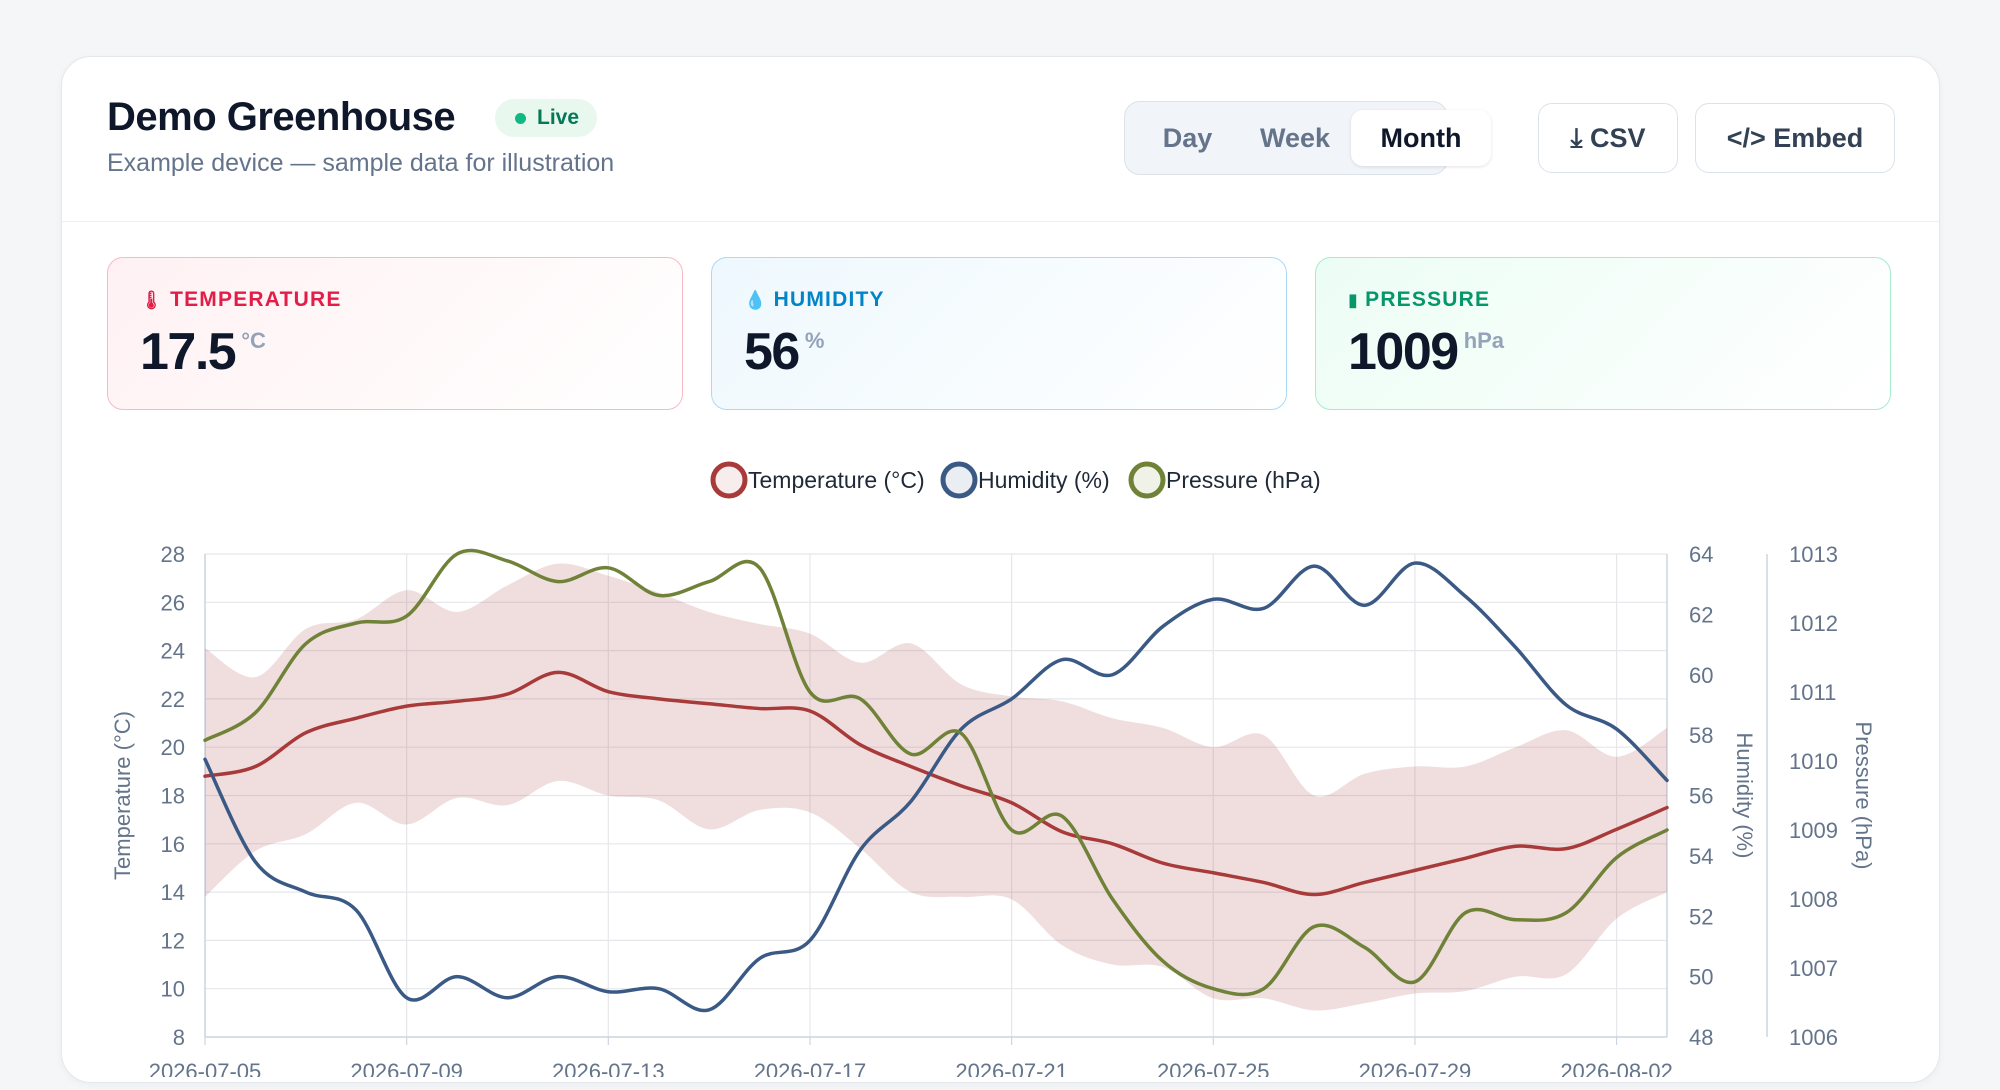 This screenshot has width=2000, height=1090. Describe the element at coordinates (1701, 675) in the screenshot. I see `y-right1-tick-label: 60` at that location.